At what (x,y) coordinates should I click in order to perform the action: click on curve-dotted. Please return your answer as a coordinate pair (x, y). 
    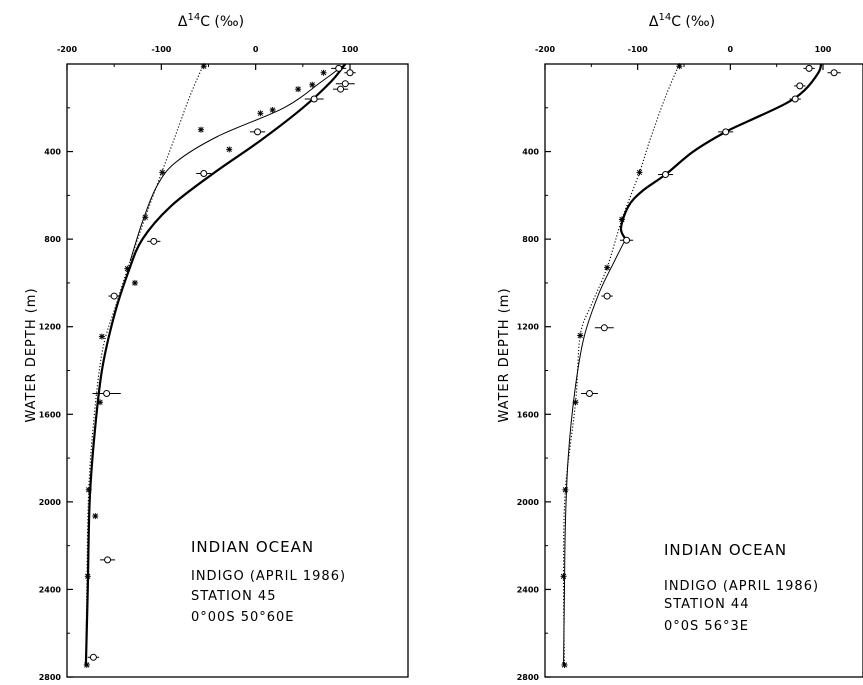
    Looking at the image, I should click on (621, 364).